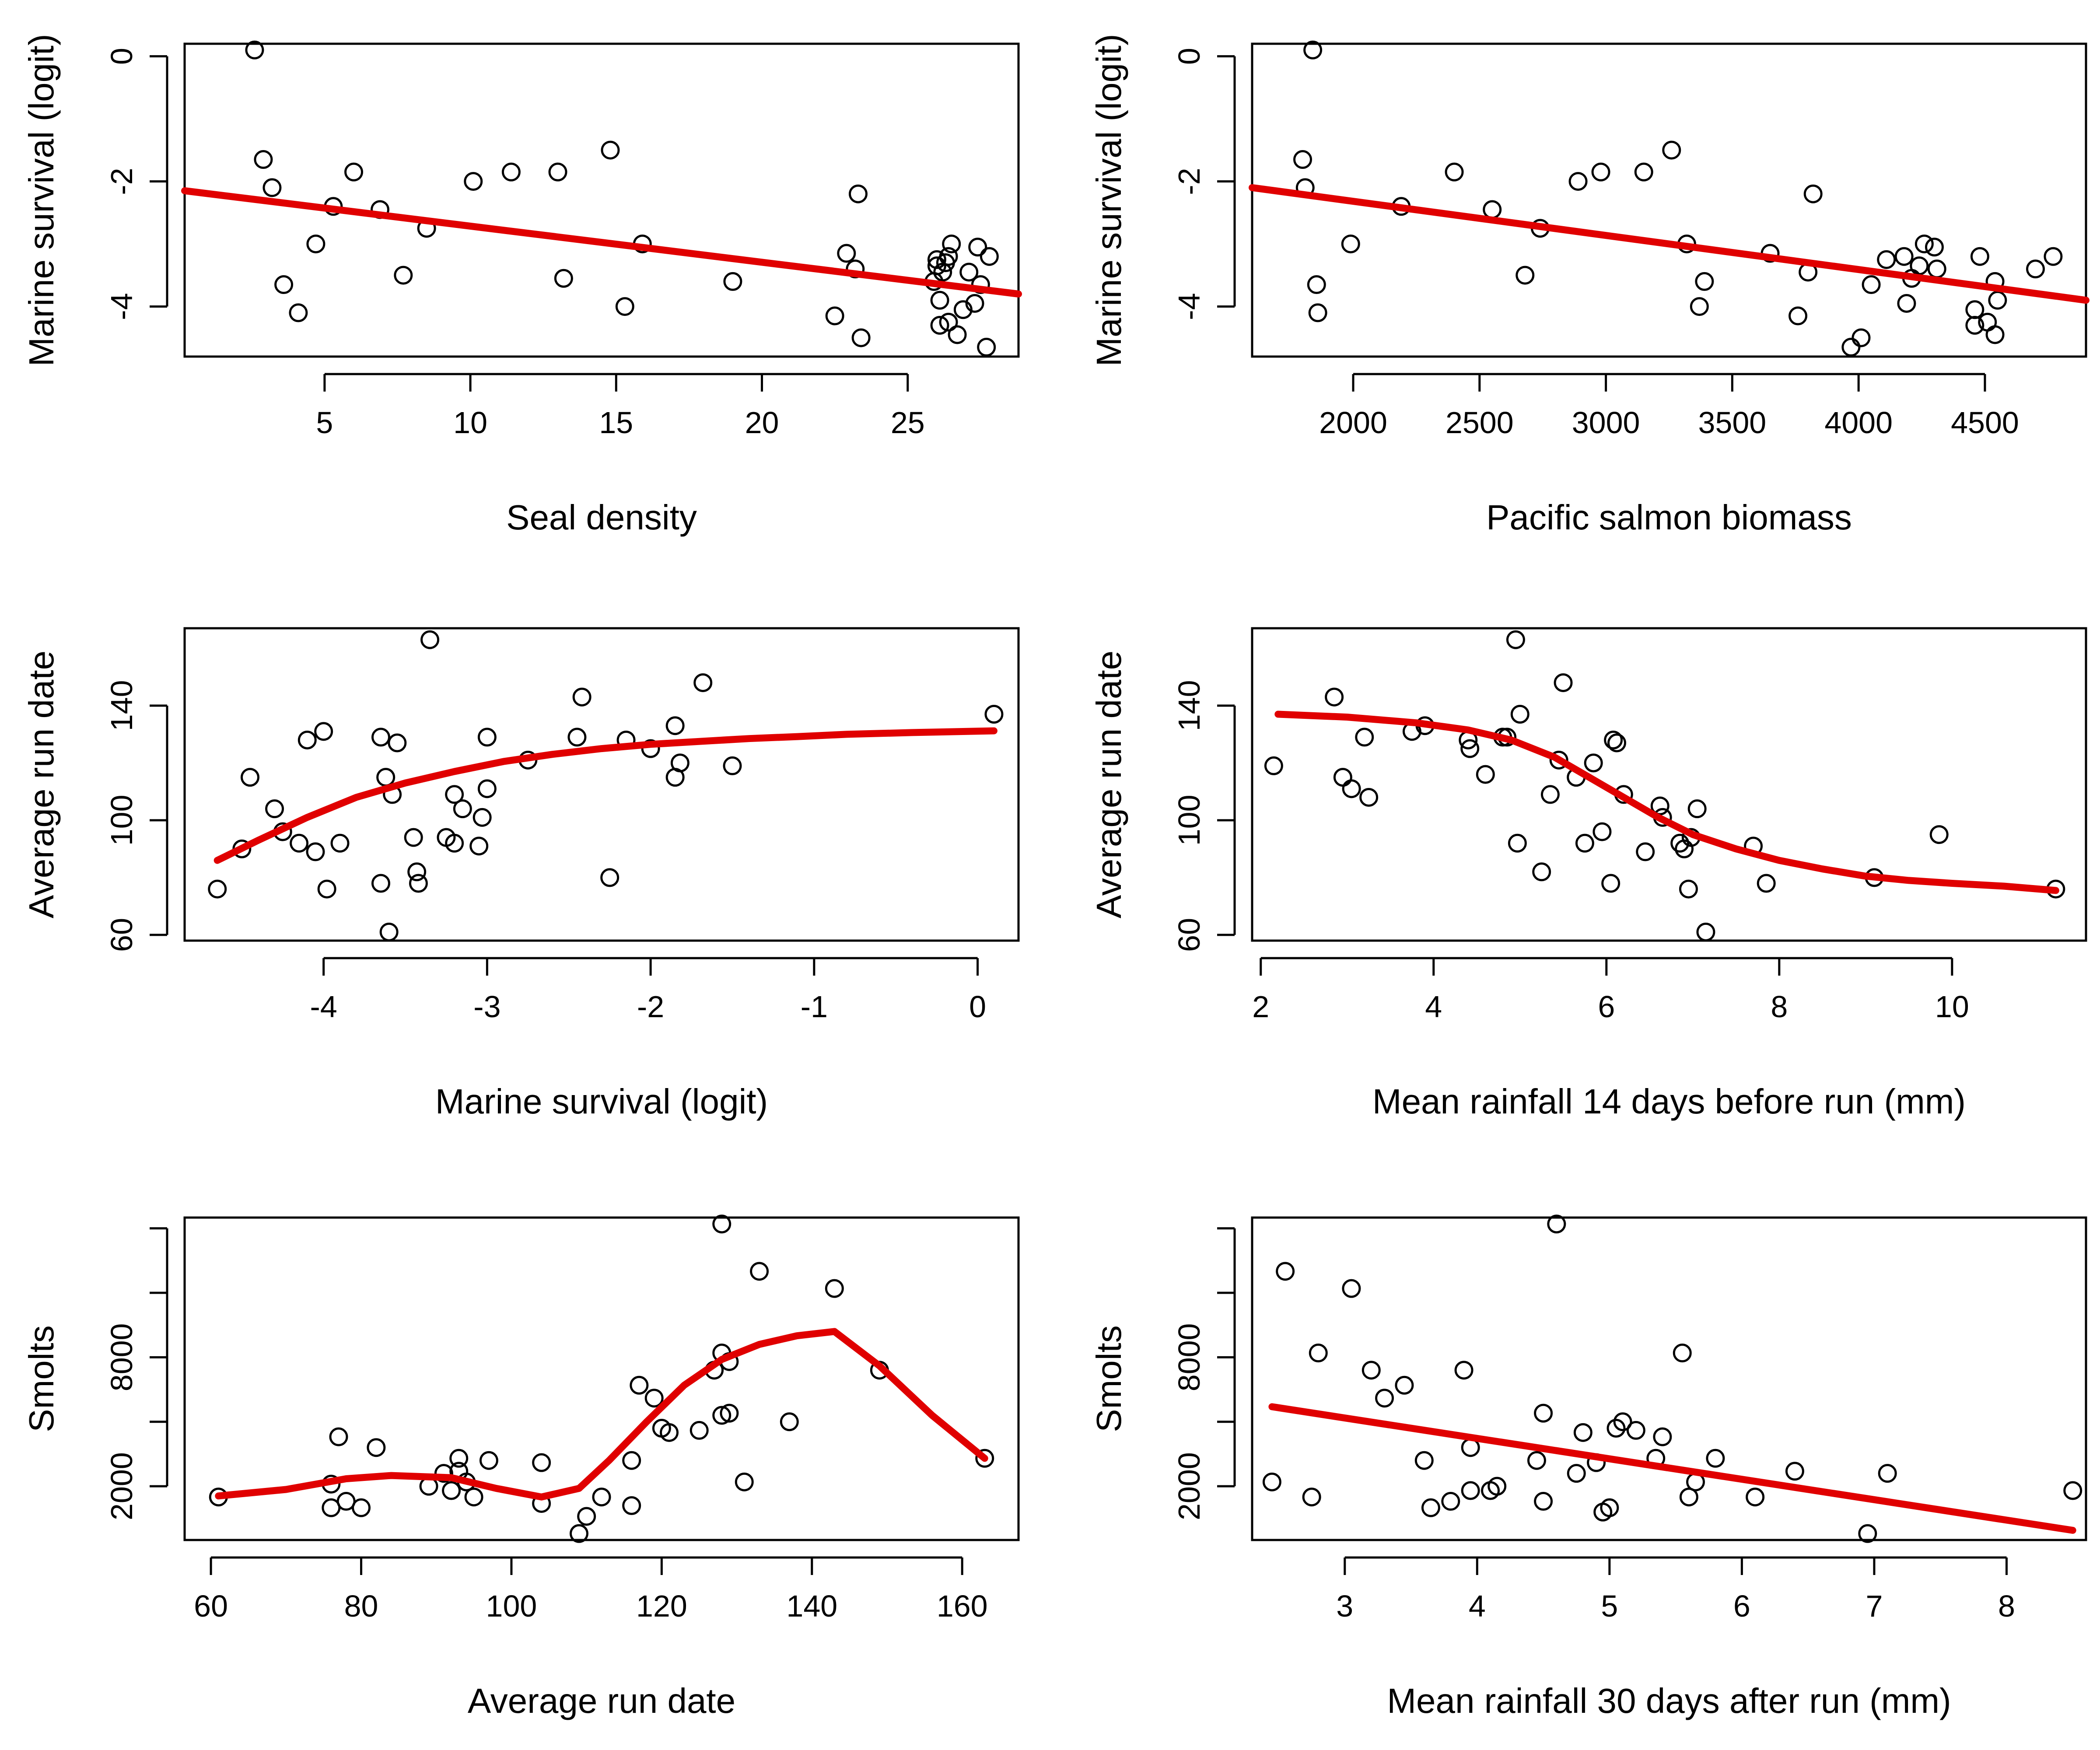 This screenshot has width=2100, height=1750. What do you see at coordinates (1609, 1606) in the screenshot?
I see `x-tick-label: 5` at bounding box center [1609, 1606].